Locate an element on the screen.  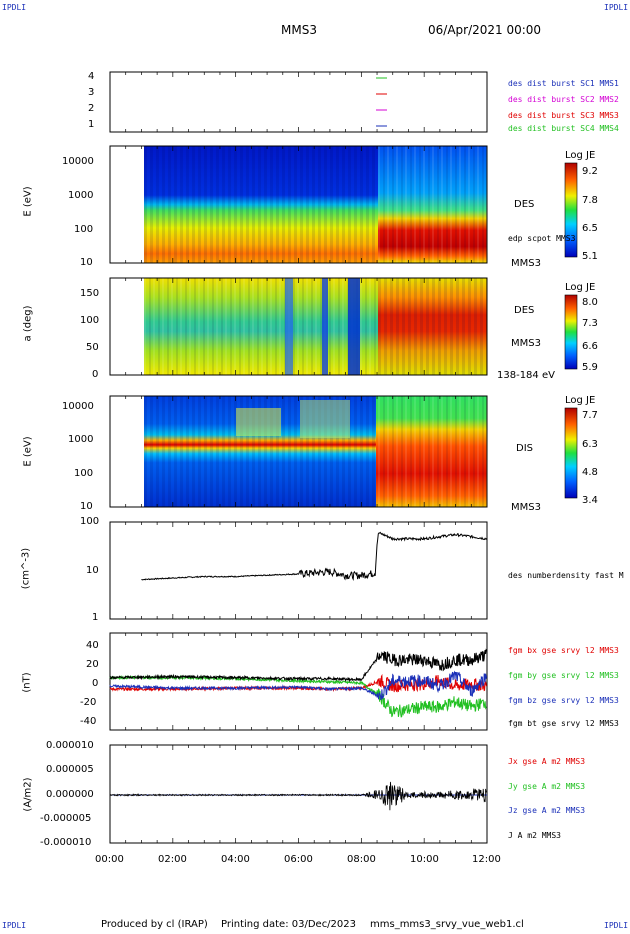
p7-ytick-2: 0.000000 is located at coordinates (70, 794).